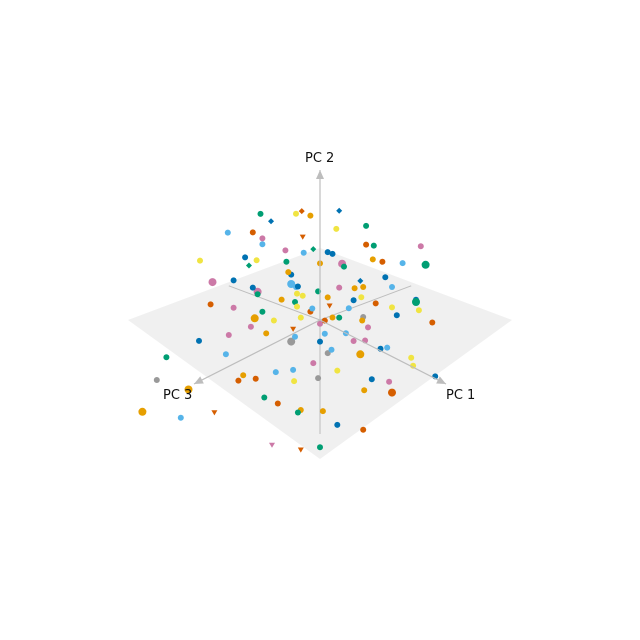  Describe the element at coordinates (441, 380) in the screenshot. I see `axis-pc1-arrowhead` at that location.